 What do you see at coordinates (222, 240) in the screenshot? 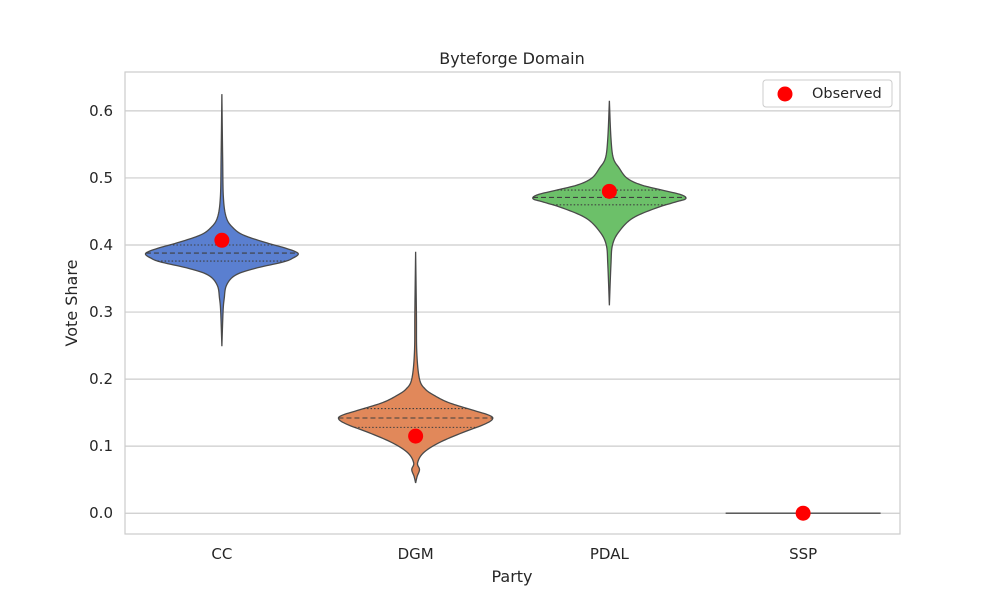
I see `observed-point-cc` at bounding box center [222, 240].